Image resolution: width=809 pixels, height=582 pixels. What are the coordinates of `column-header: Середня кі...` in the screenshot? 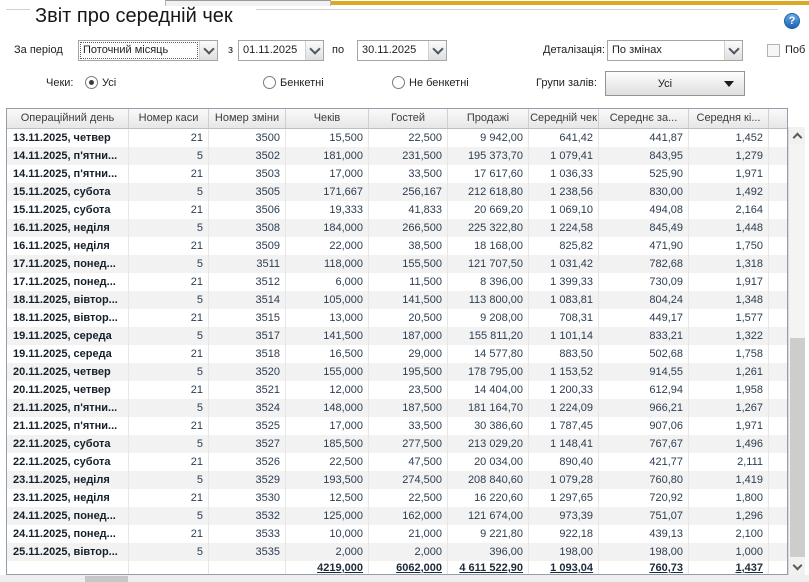 It's located at (729, 118).